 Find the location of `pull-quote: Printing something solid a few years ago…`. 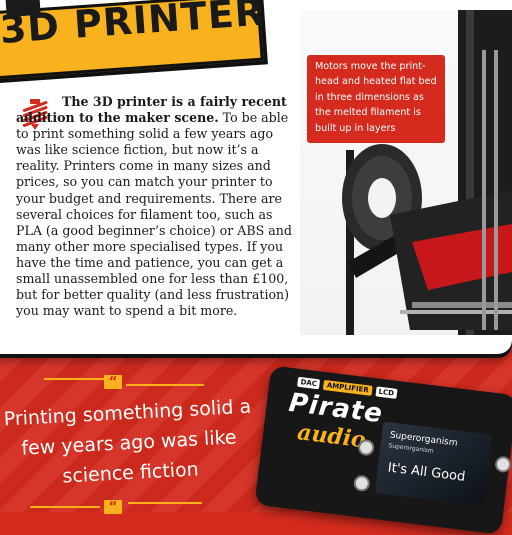

pull-quote: Printing something solid a few years ago… is located at coordinates (127, 441).